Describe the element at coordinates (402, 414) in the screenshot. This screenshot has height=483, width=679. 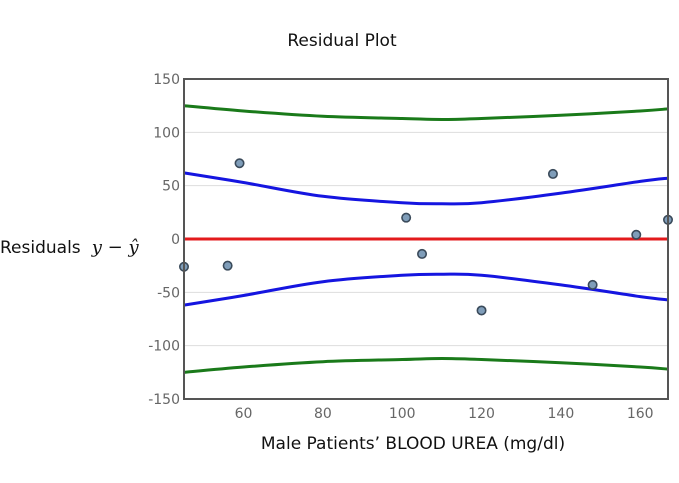
I see `x-tick-label: 100` at that location.